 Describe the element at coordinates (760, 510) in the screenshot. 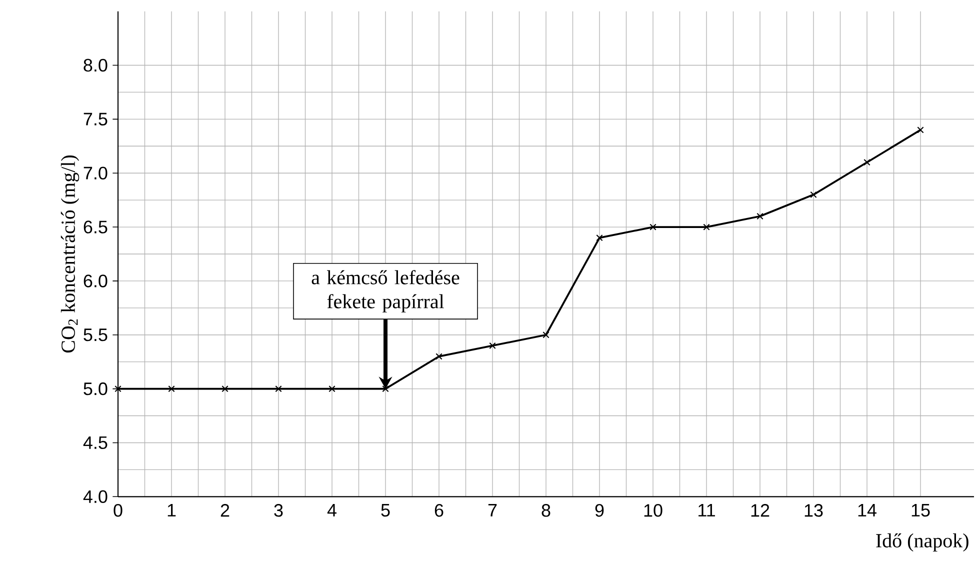

I see `x-tick-label: 12` at that location.